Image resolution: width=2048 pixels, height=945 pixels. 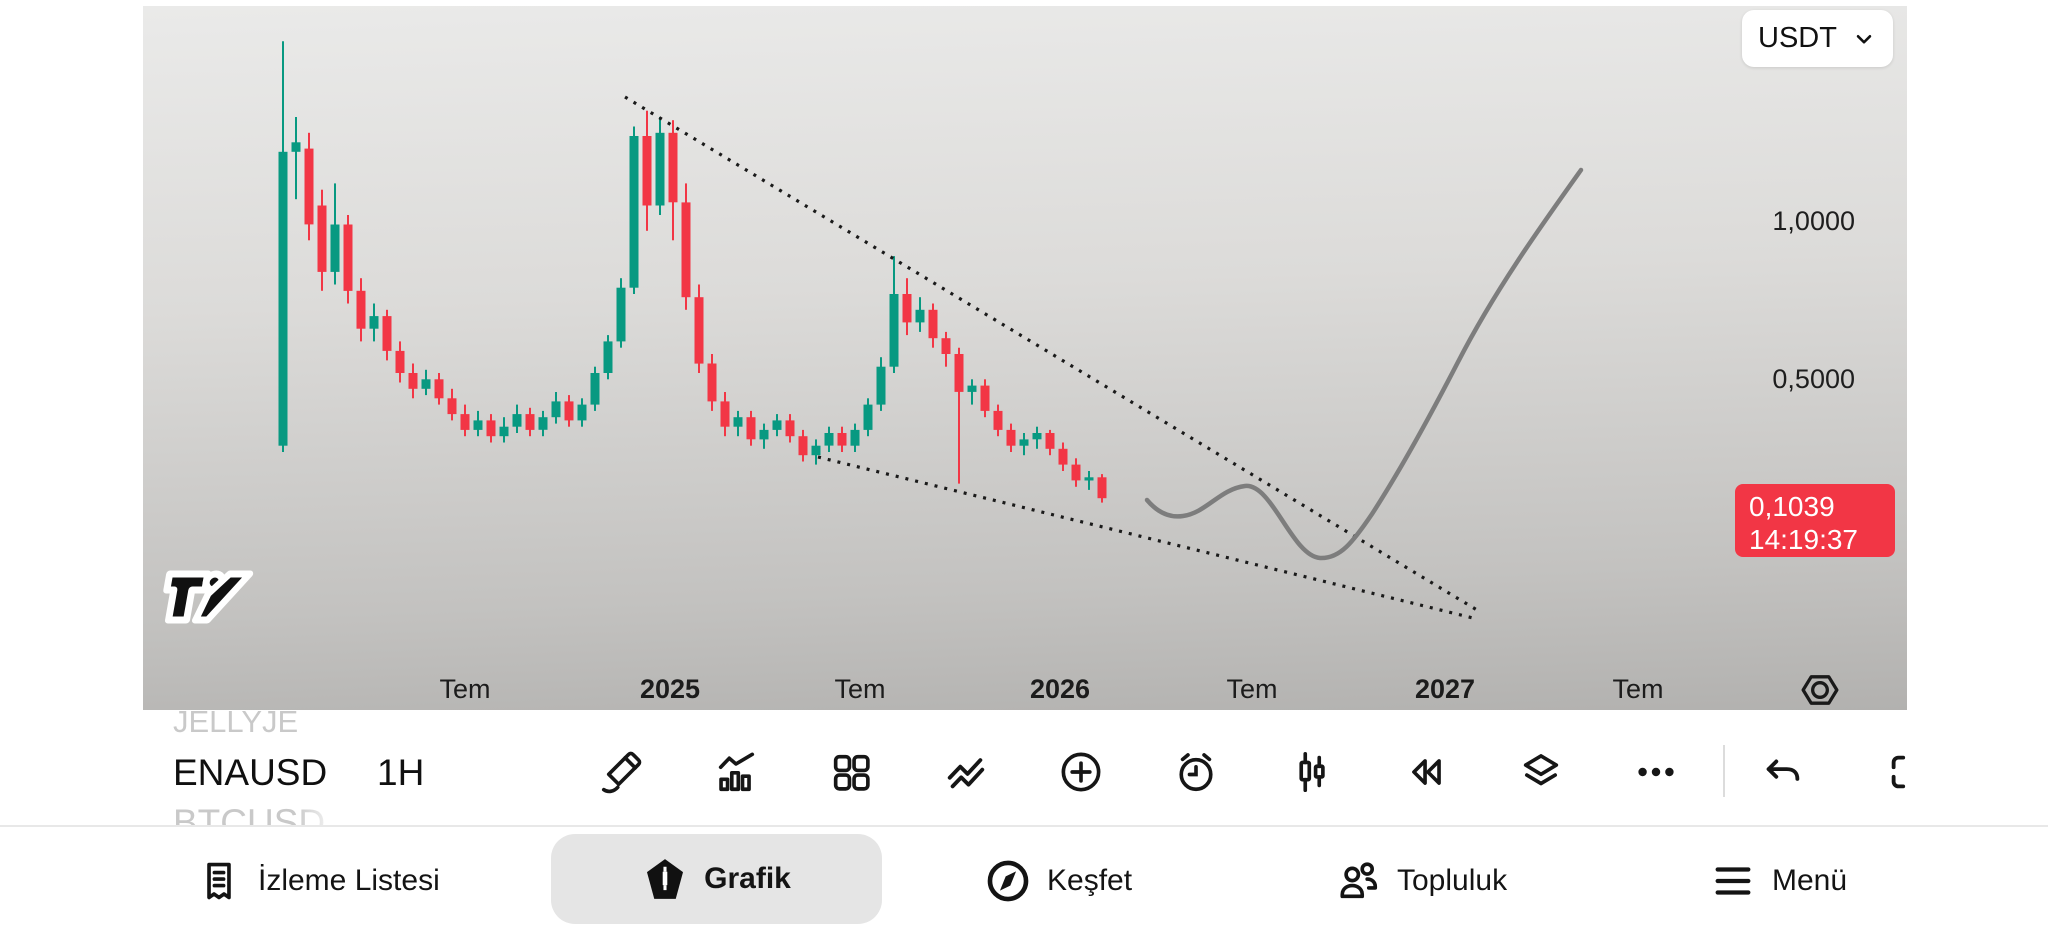 What do you see at coordinates (1426, 772) in the screenshot?
I see `bar-replay-icon` at bounding box center [1426, 772].